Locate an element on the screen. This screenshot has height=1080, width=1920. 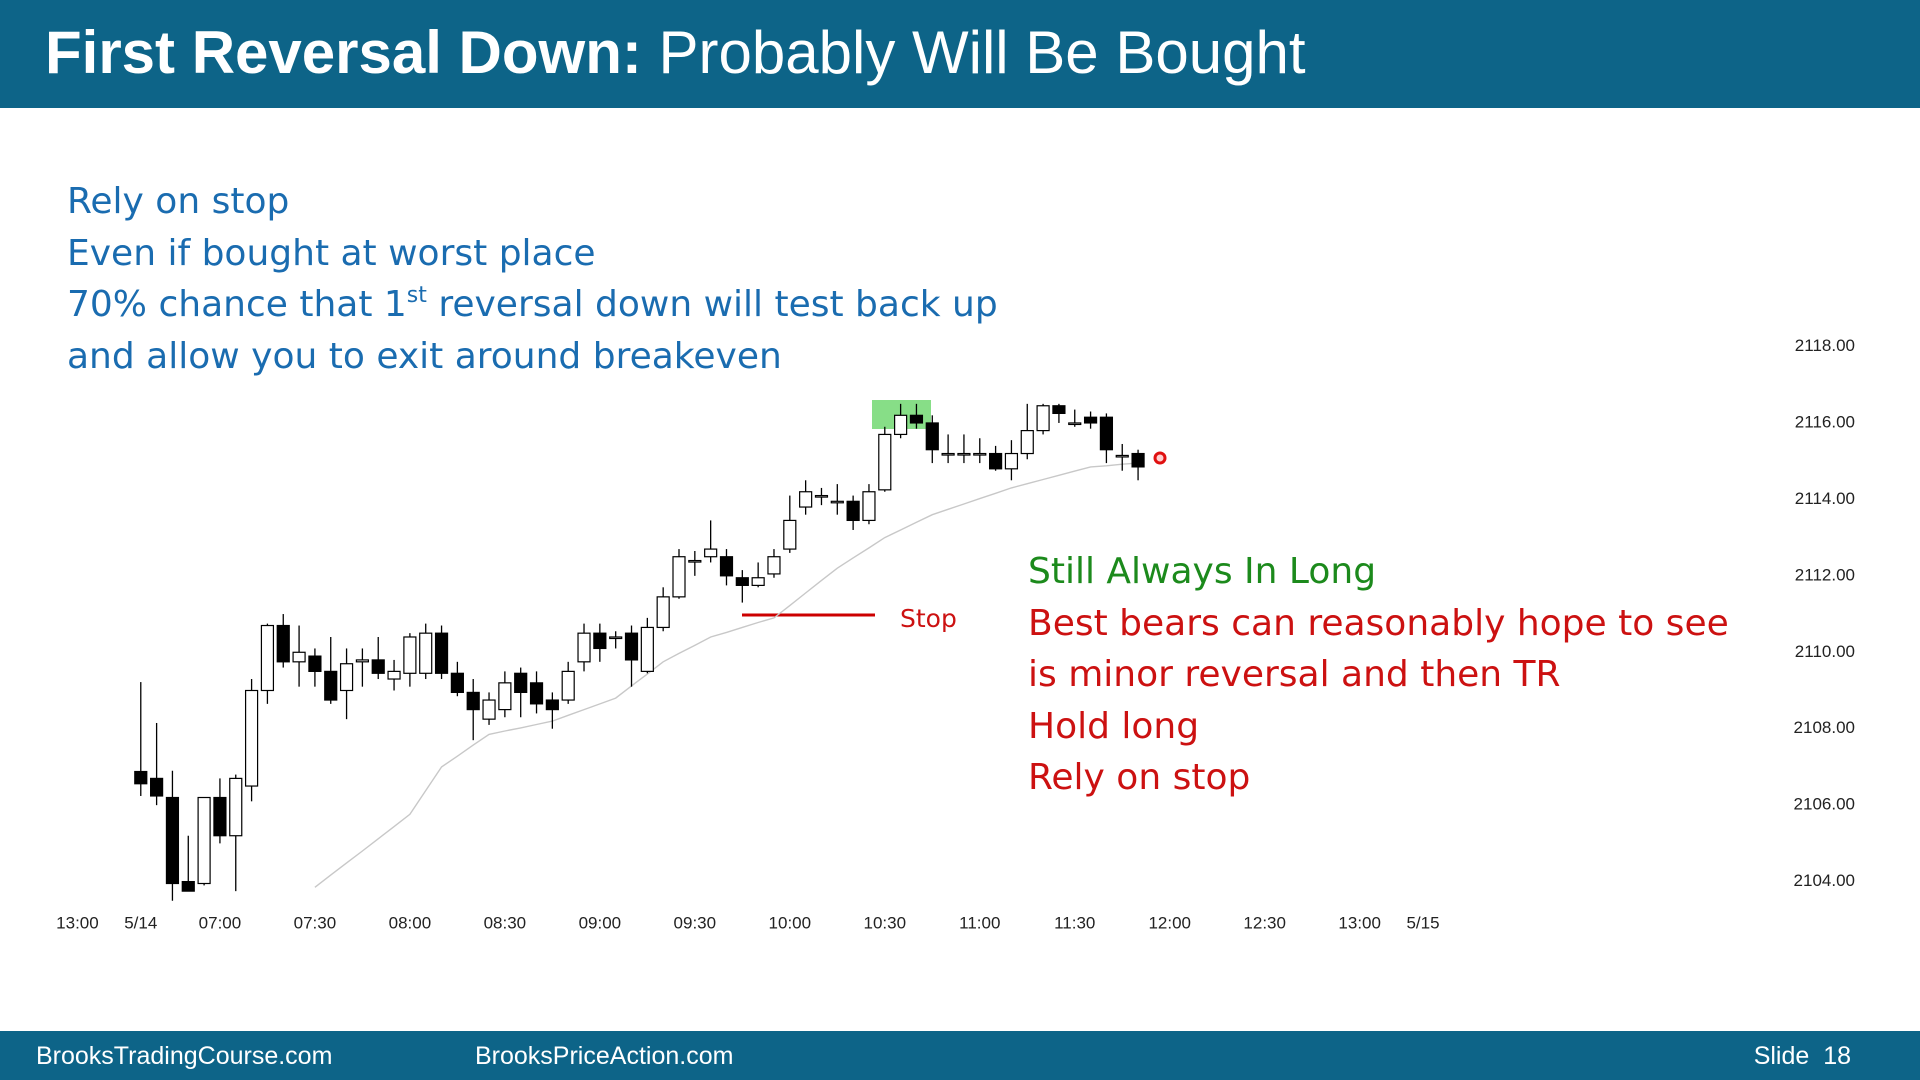
y-tick-label: 2104.00 is located at coordinates (1824, 880).